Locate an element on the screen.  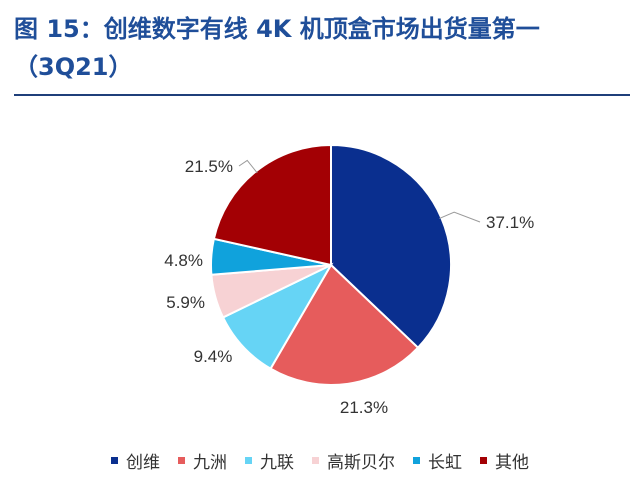
pie-leader-lines is located at coordinates (359, 191).